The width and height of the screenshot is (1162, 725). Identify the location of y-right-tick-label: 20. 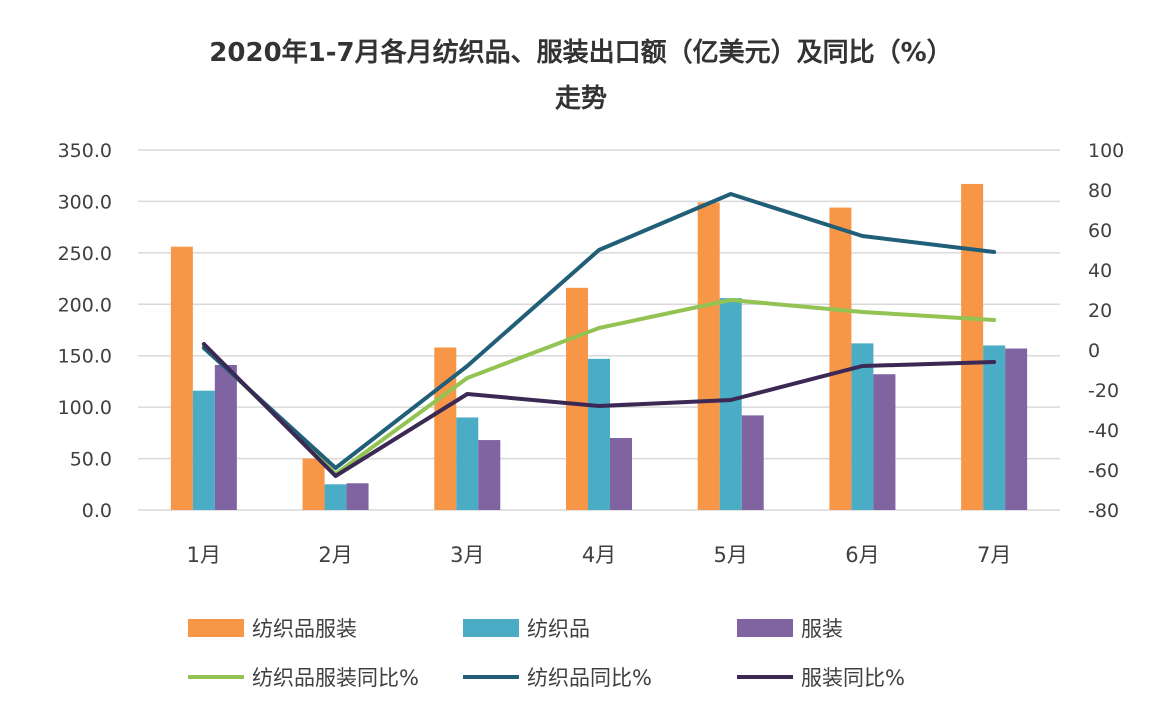
(1100, 311).